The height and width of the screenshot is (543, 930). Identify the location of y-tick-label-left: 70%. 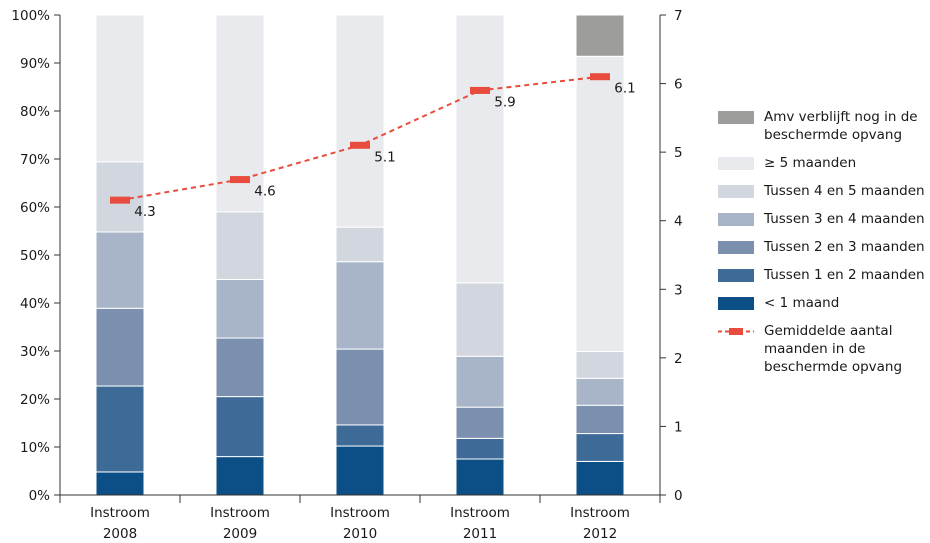
(35, 160).